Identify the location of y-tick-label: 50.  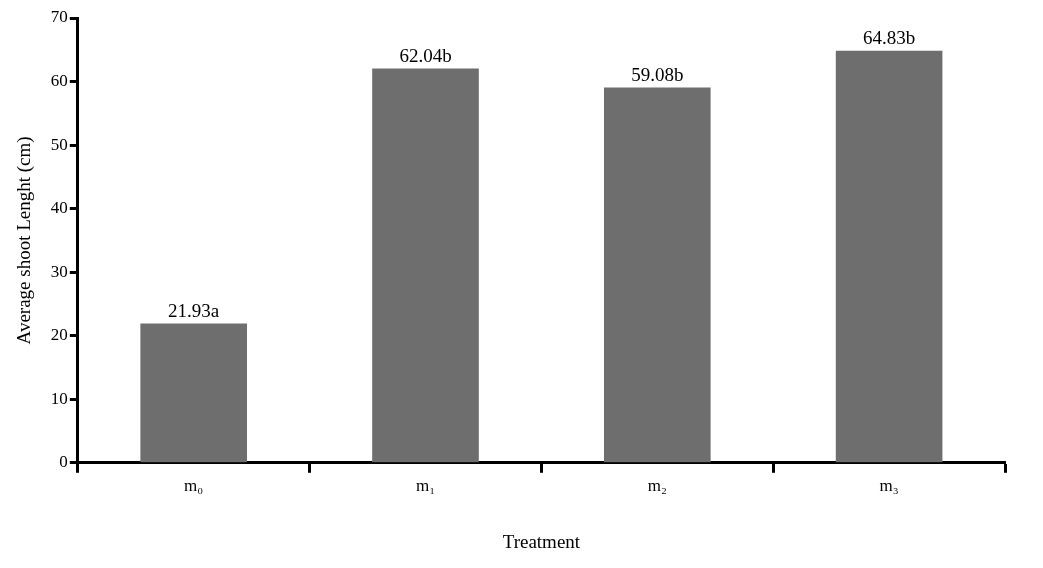
(59, 144).